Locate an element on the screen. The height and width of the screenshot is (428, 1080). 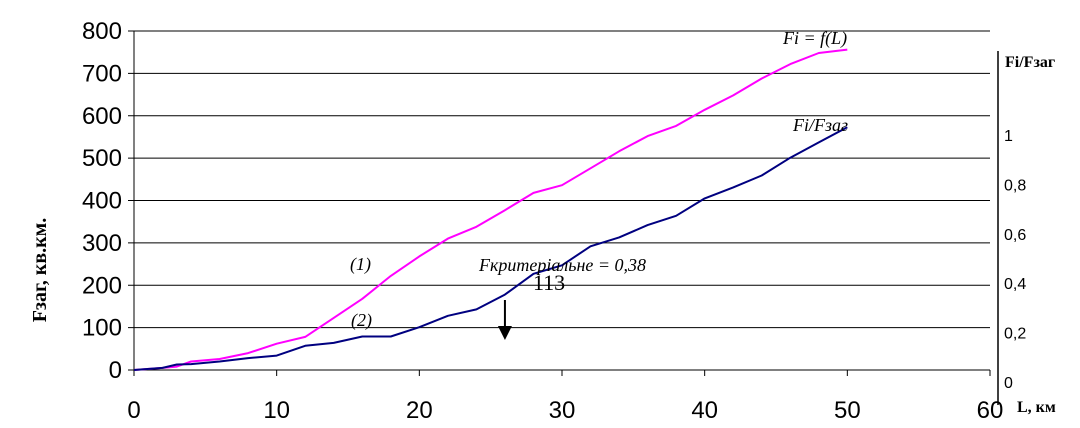
curve-1-marker: (1) is located at coordinates (360, 264).